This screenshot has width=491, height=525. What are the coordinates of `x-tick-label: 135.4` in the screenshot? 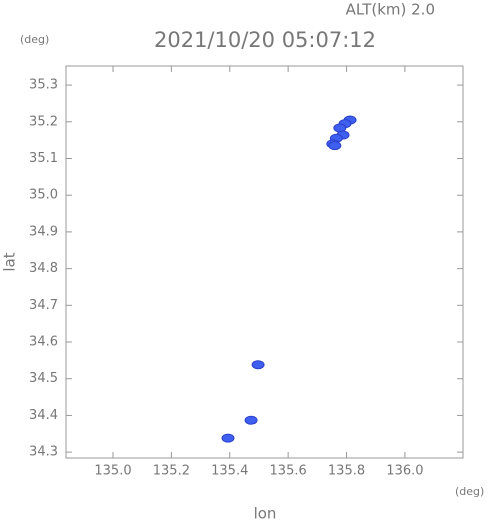 It's located at (229, 471).